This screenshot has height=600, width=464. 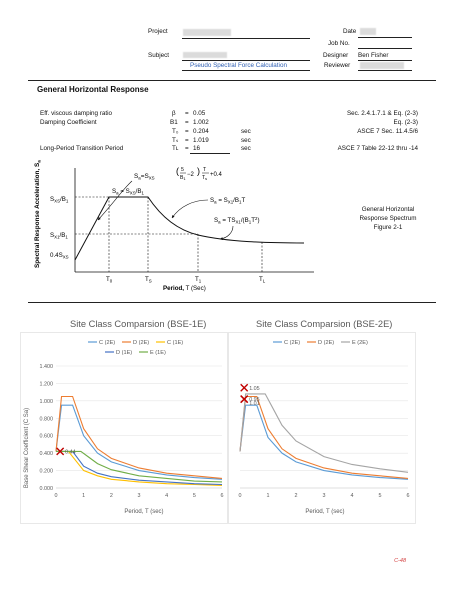 What do you see at coordinates (373, 55) in the screenshot?
I see `designer-value: Ben Fisher` at bounding box center [373, 55].